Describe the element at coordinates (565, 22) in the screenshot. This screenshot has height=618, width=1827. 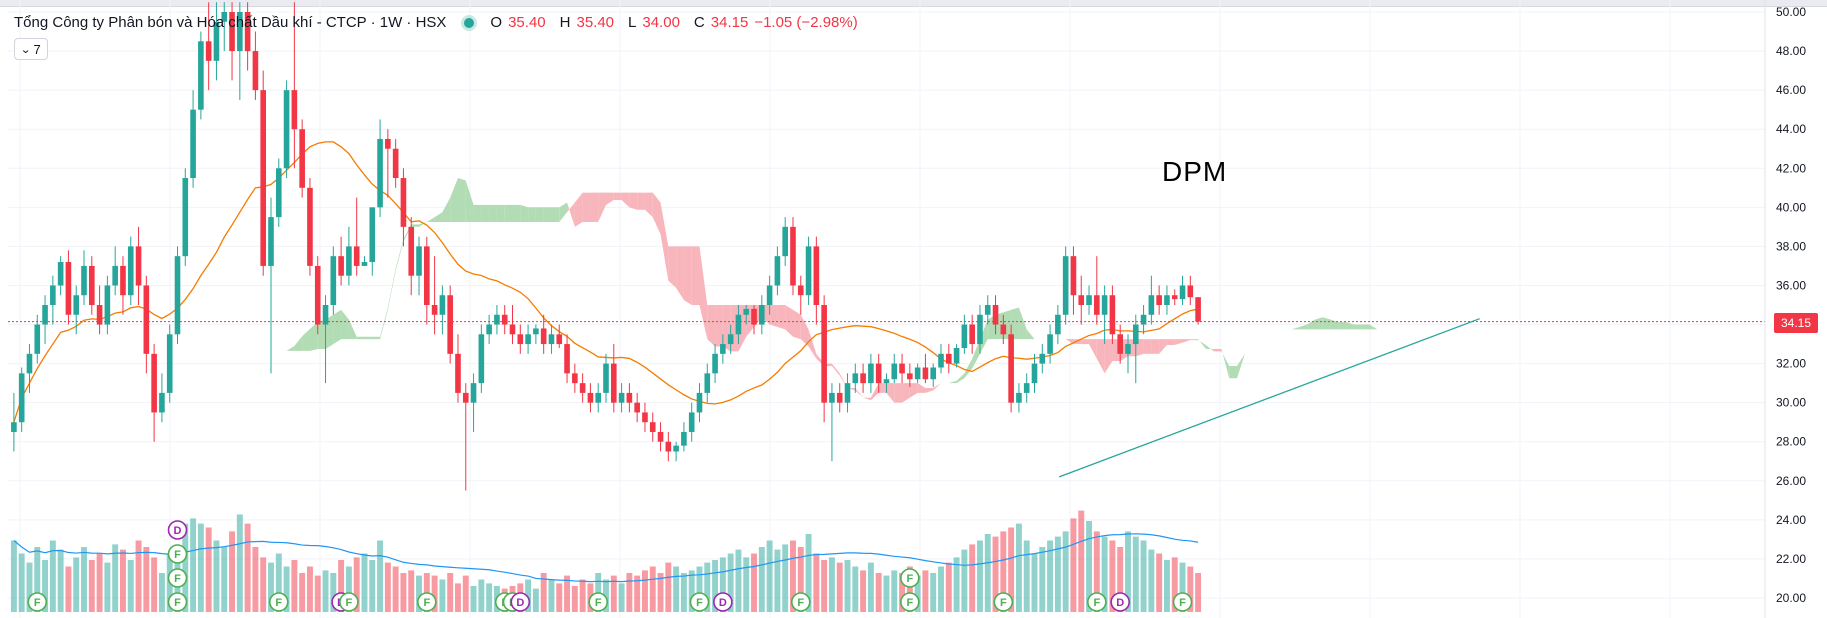
I see `high-label: H` at that location.